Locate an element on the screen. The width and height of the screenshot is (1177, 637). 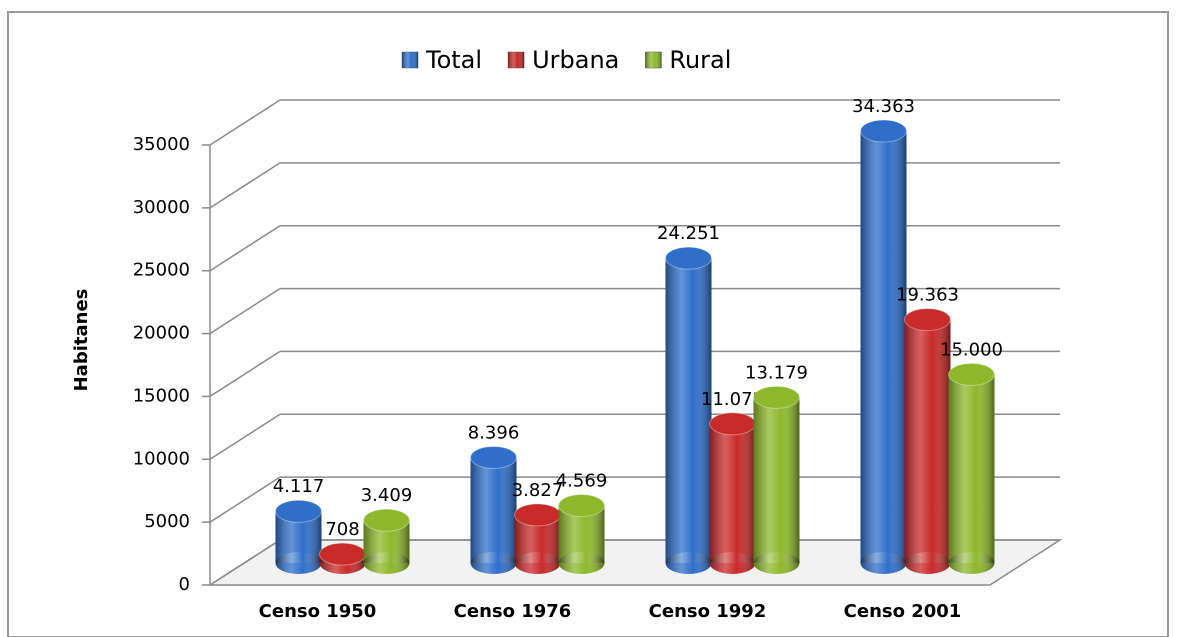
value-label: 4.117 is located at coordinates (299, 486).